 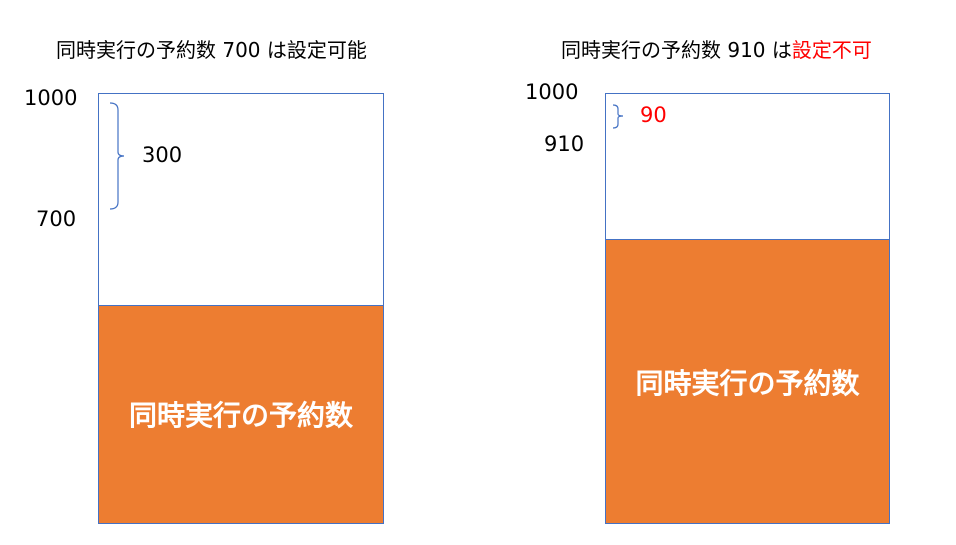 I want to click on right-level-label: 910, so click(x=564, y=144).